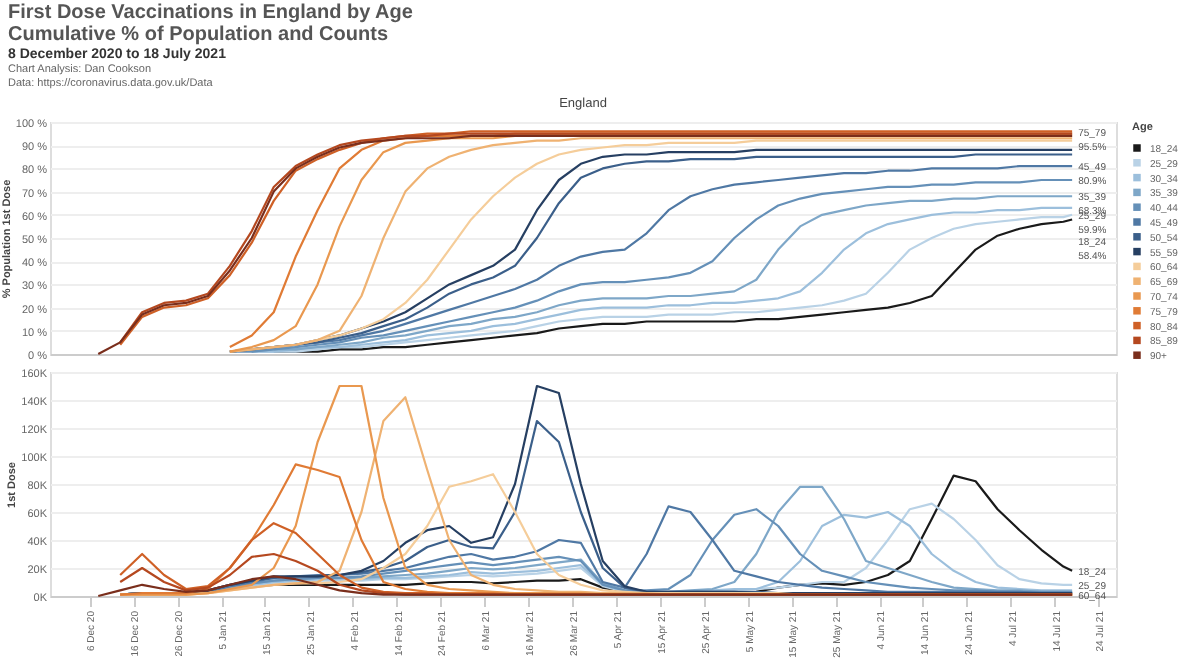 The width and height of the screenshot is (1200, 672). Describe the element at coordinates (211, 13) in the screenshot. I see `chart-title: First Dose Vaccinations in England by Age` at that location.